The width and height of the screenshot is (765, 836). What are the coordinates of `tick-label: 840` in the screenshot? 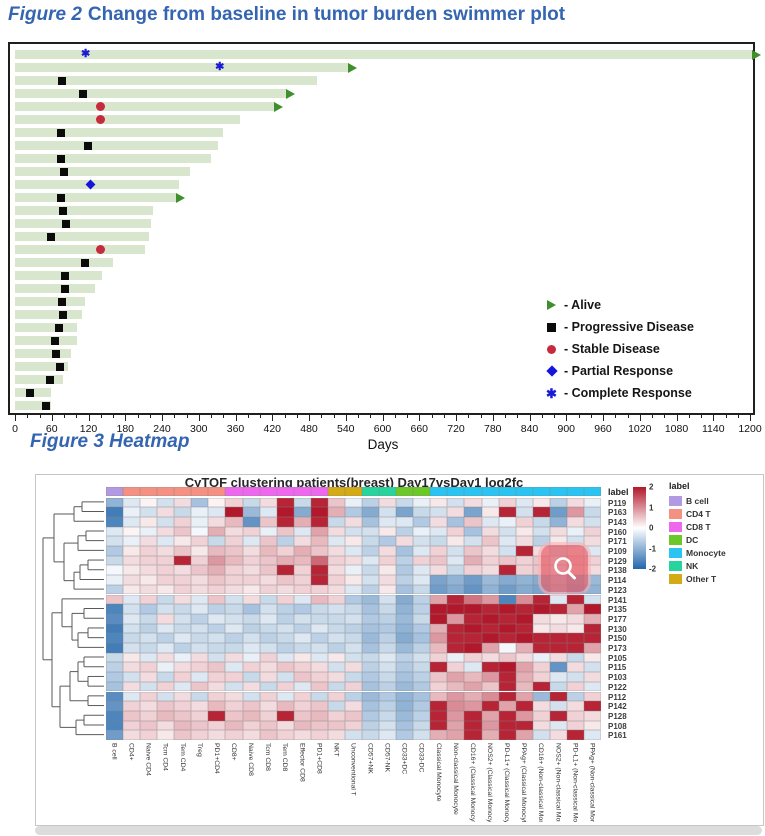 It's located at (529, 429).